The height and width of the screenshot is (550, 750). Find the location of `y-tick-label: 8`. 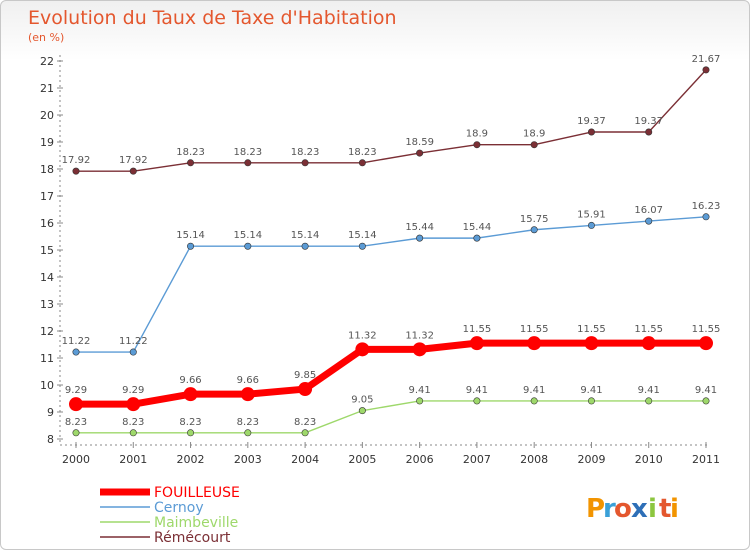

y-tick-label: 8 is located at coordinates (50, 439).